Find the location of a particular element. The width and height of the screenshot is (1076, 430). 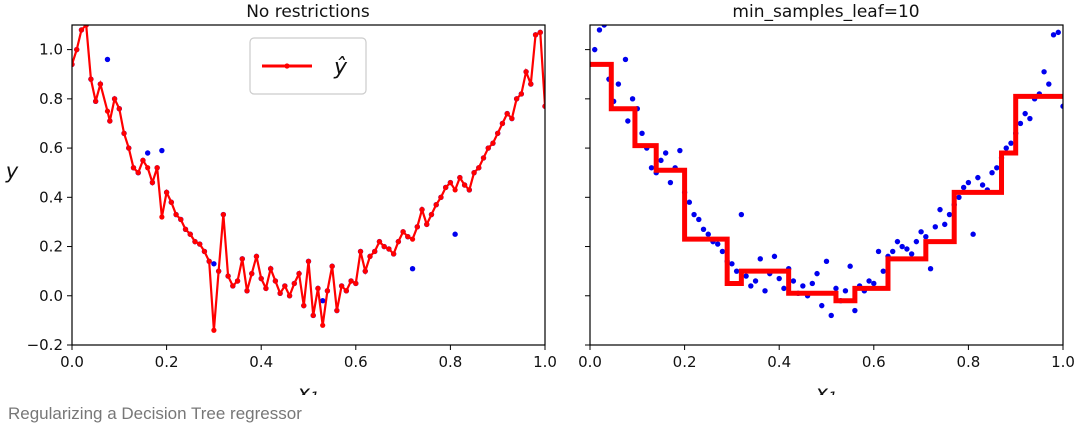

x-ticks: 0.0 0.2 0.4 0.6 0.8 1.0 is located at coordinates (308, 358).